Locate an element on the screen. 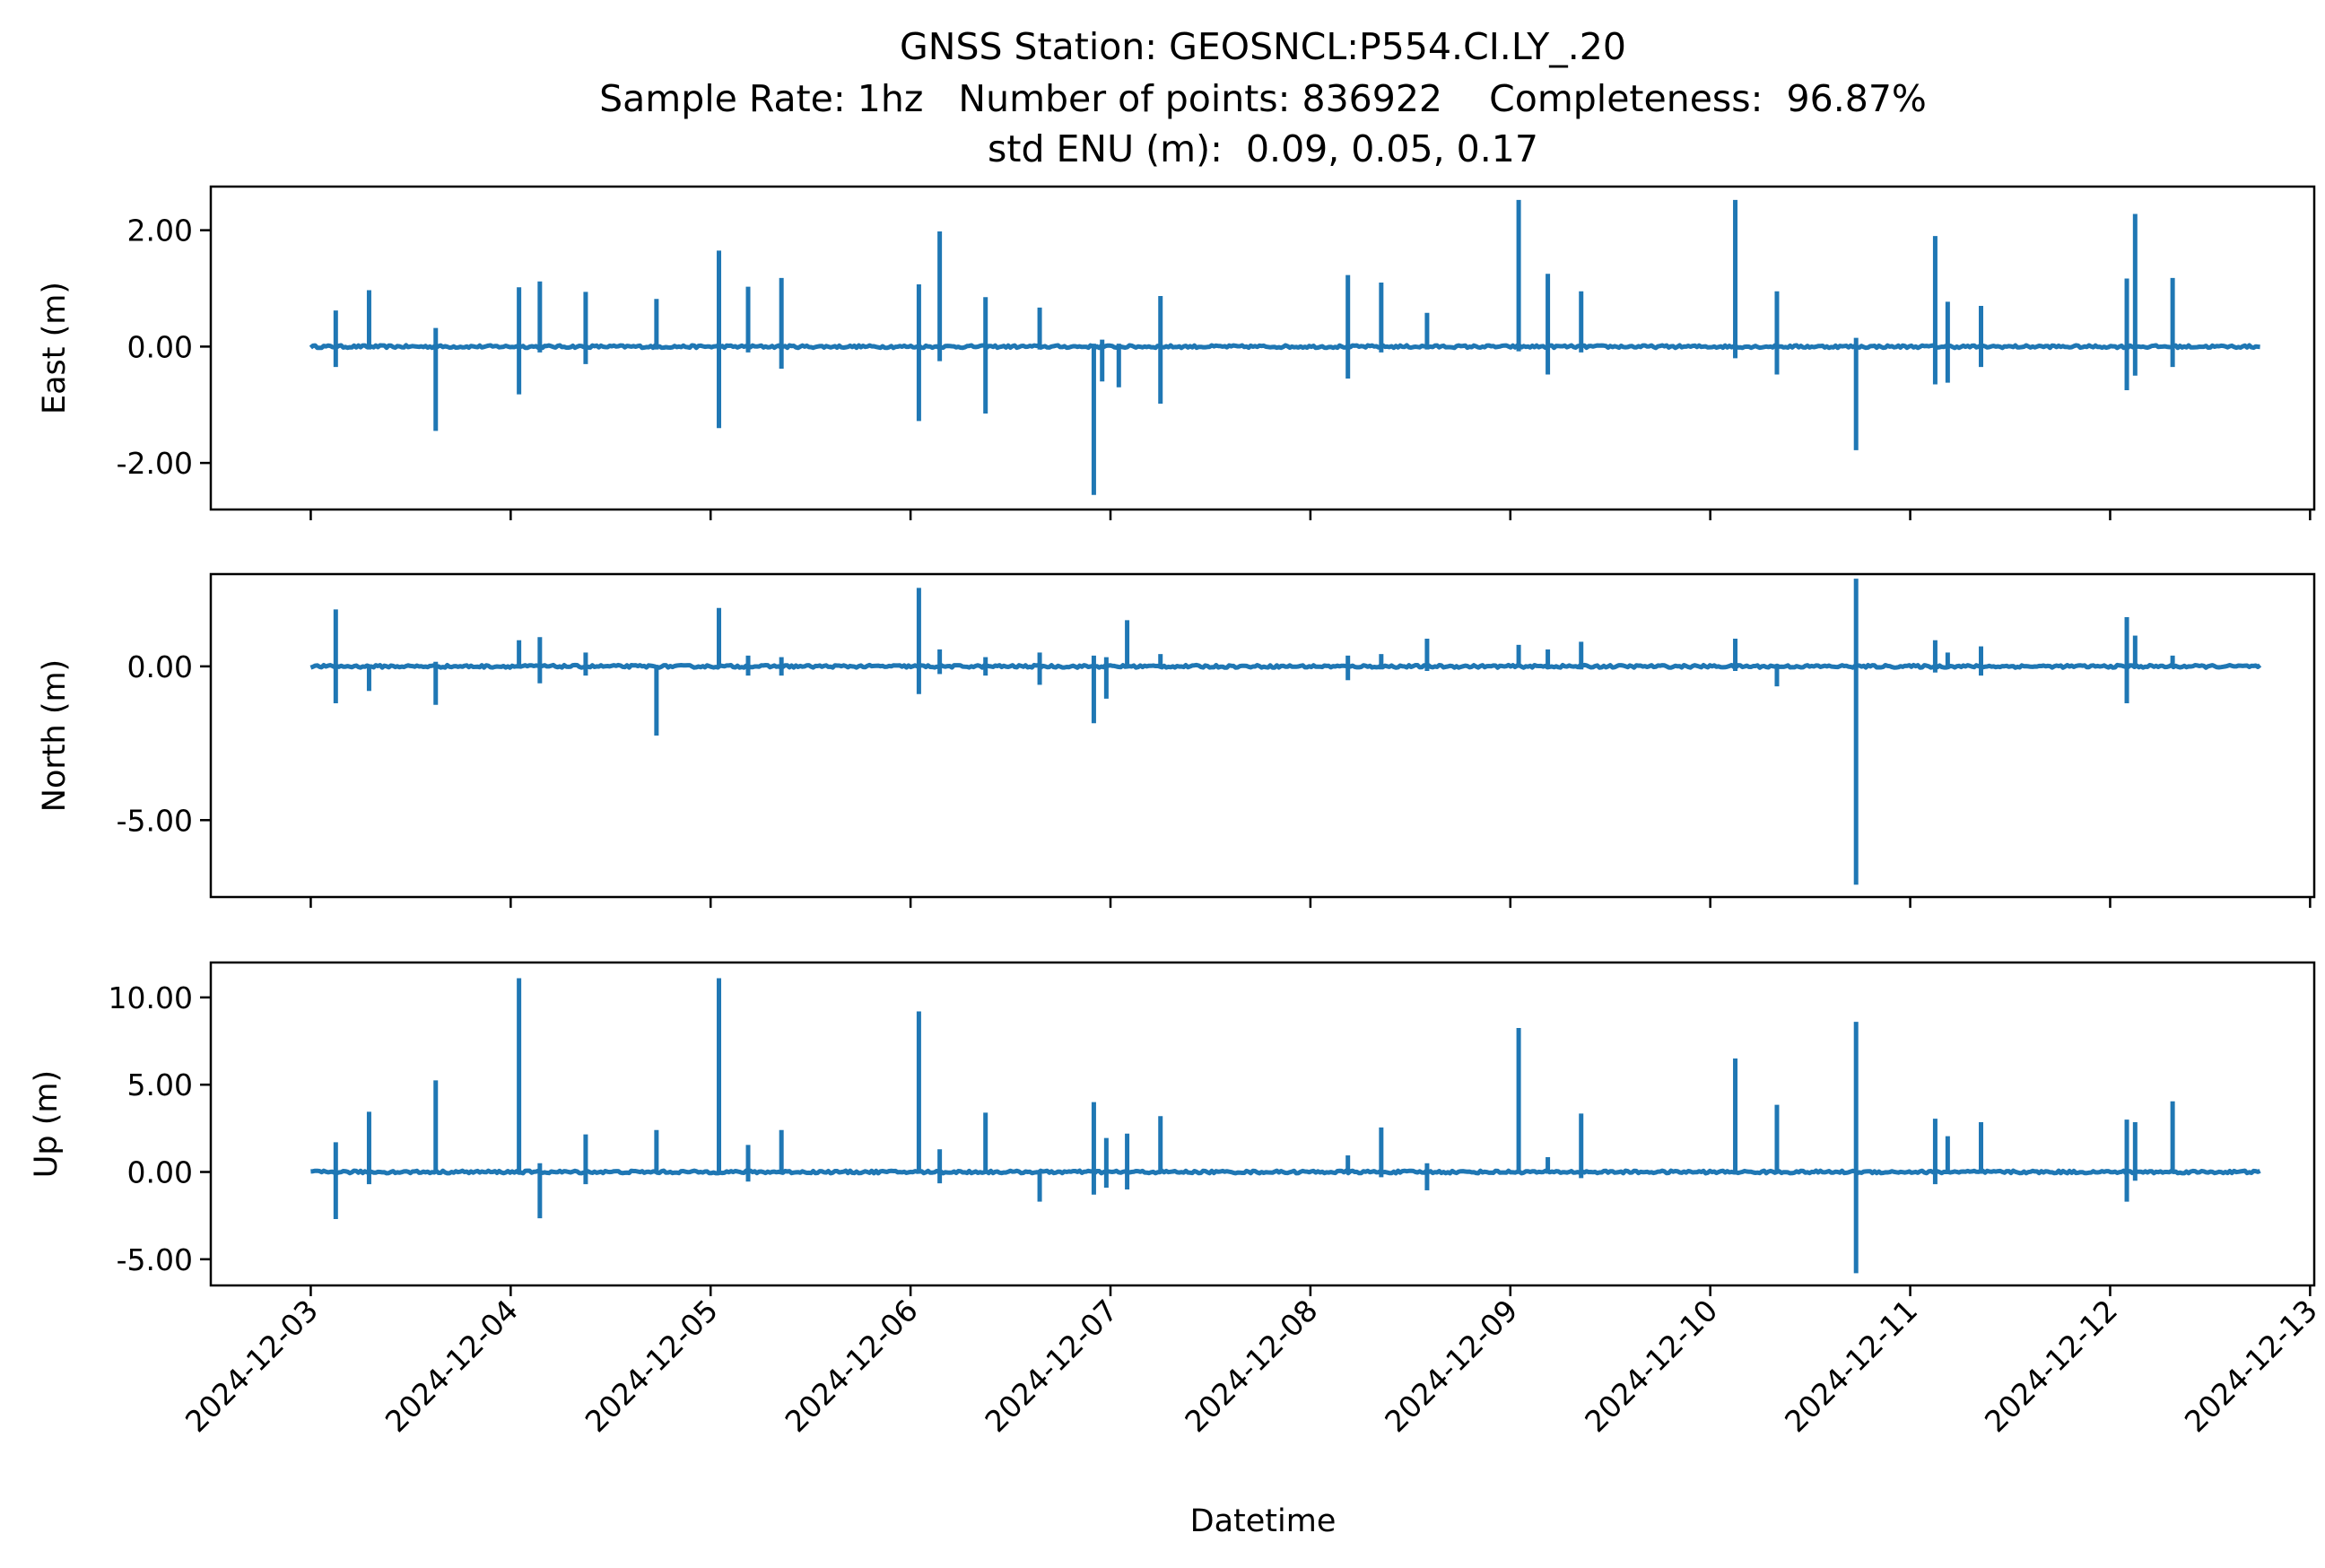 This screenshot has height=1568, width=2325. y-axis-label-east: East (m) is located at coordinates (55, 348).